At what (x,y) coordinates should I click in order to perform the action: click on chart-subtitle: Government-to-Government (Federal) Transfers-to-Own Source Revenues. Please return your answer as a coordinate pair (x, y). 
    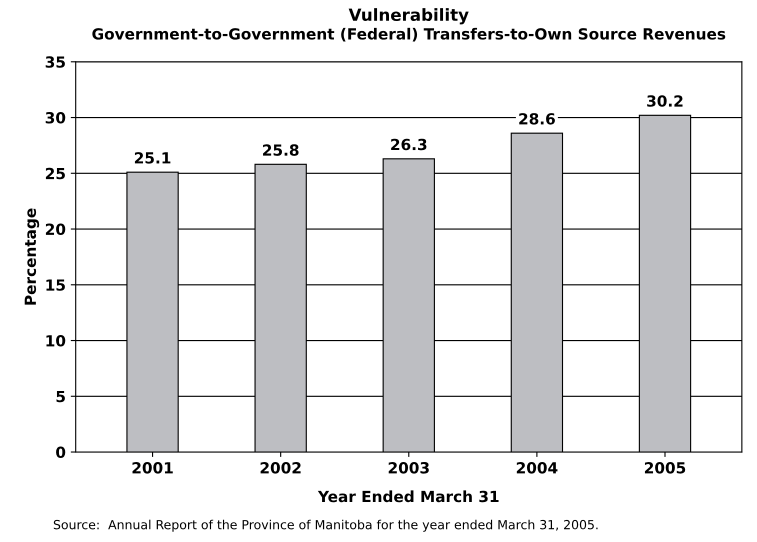
    Looking at the image, I should click on (409, 35).